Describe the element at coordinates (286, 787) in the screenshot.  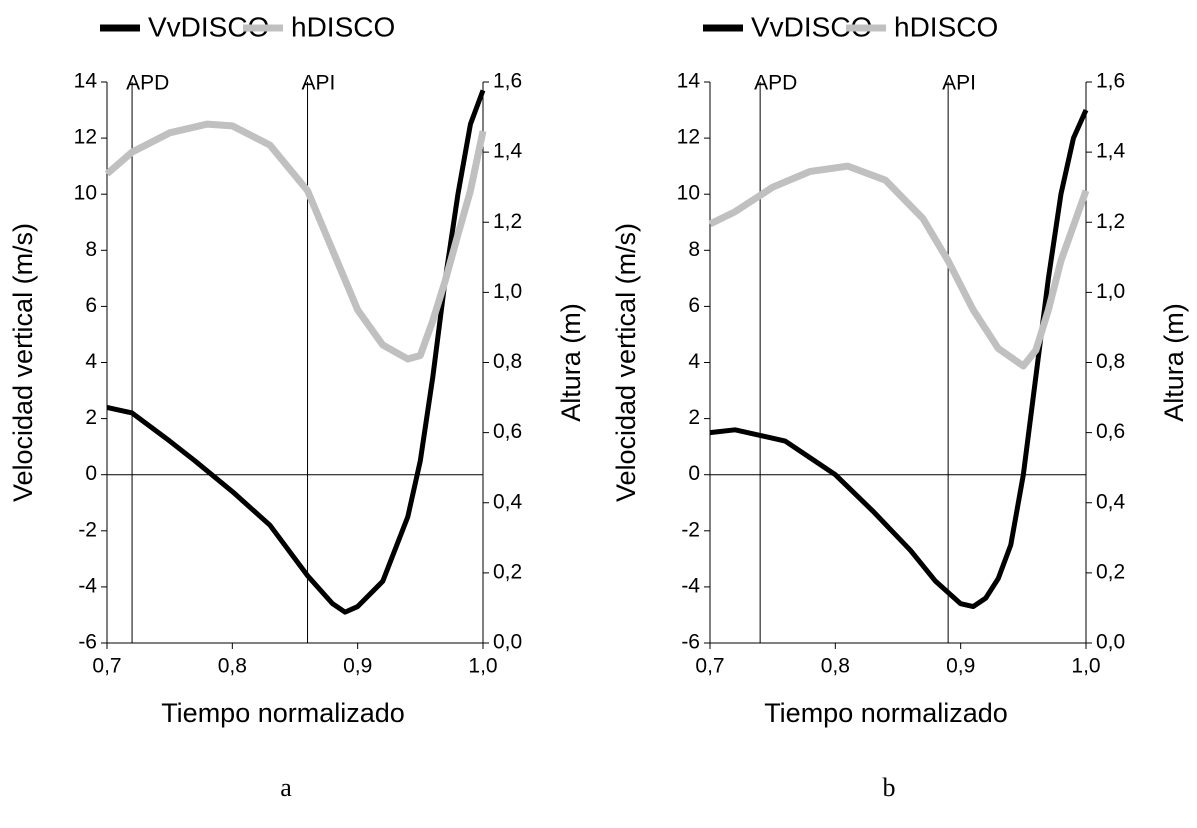
I see `caption: a` at that location.